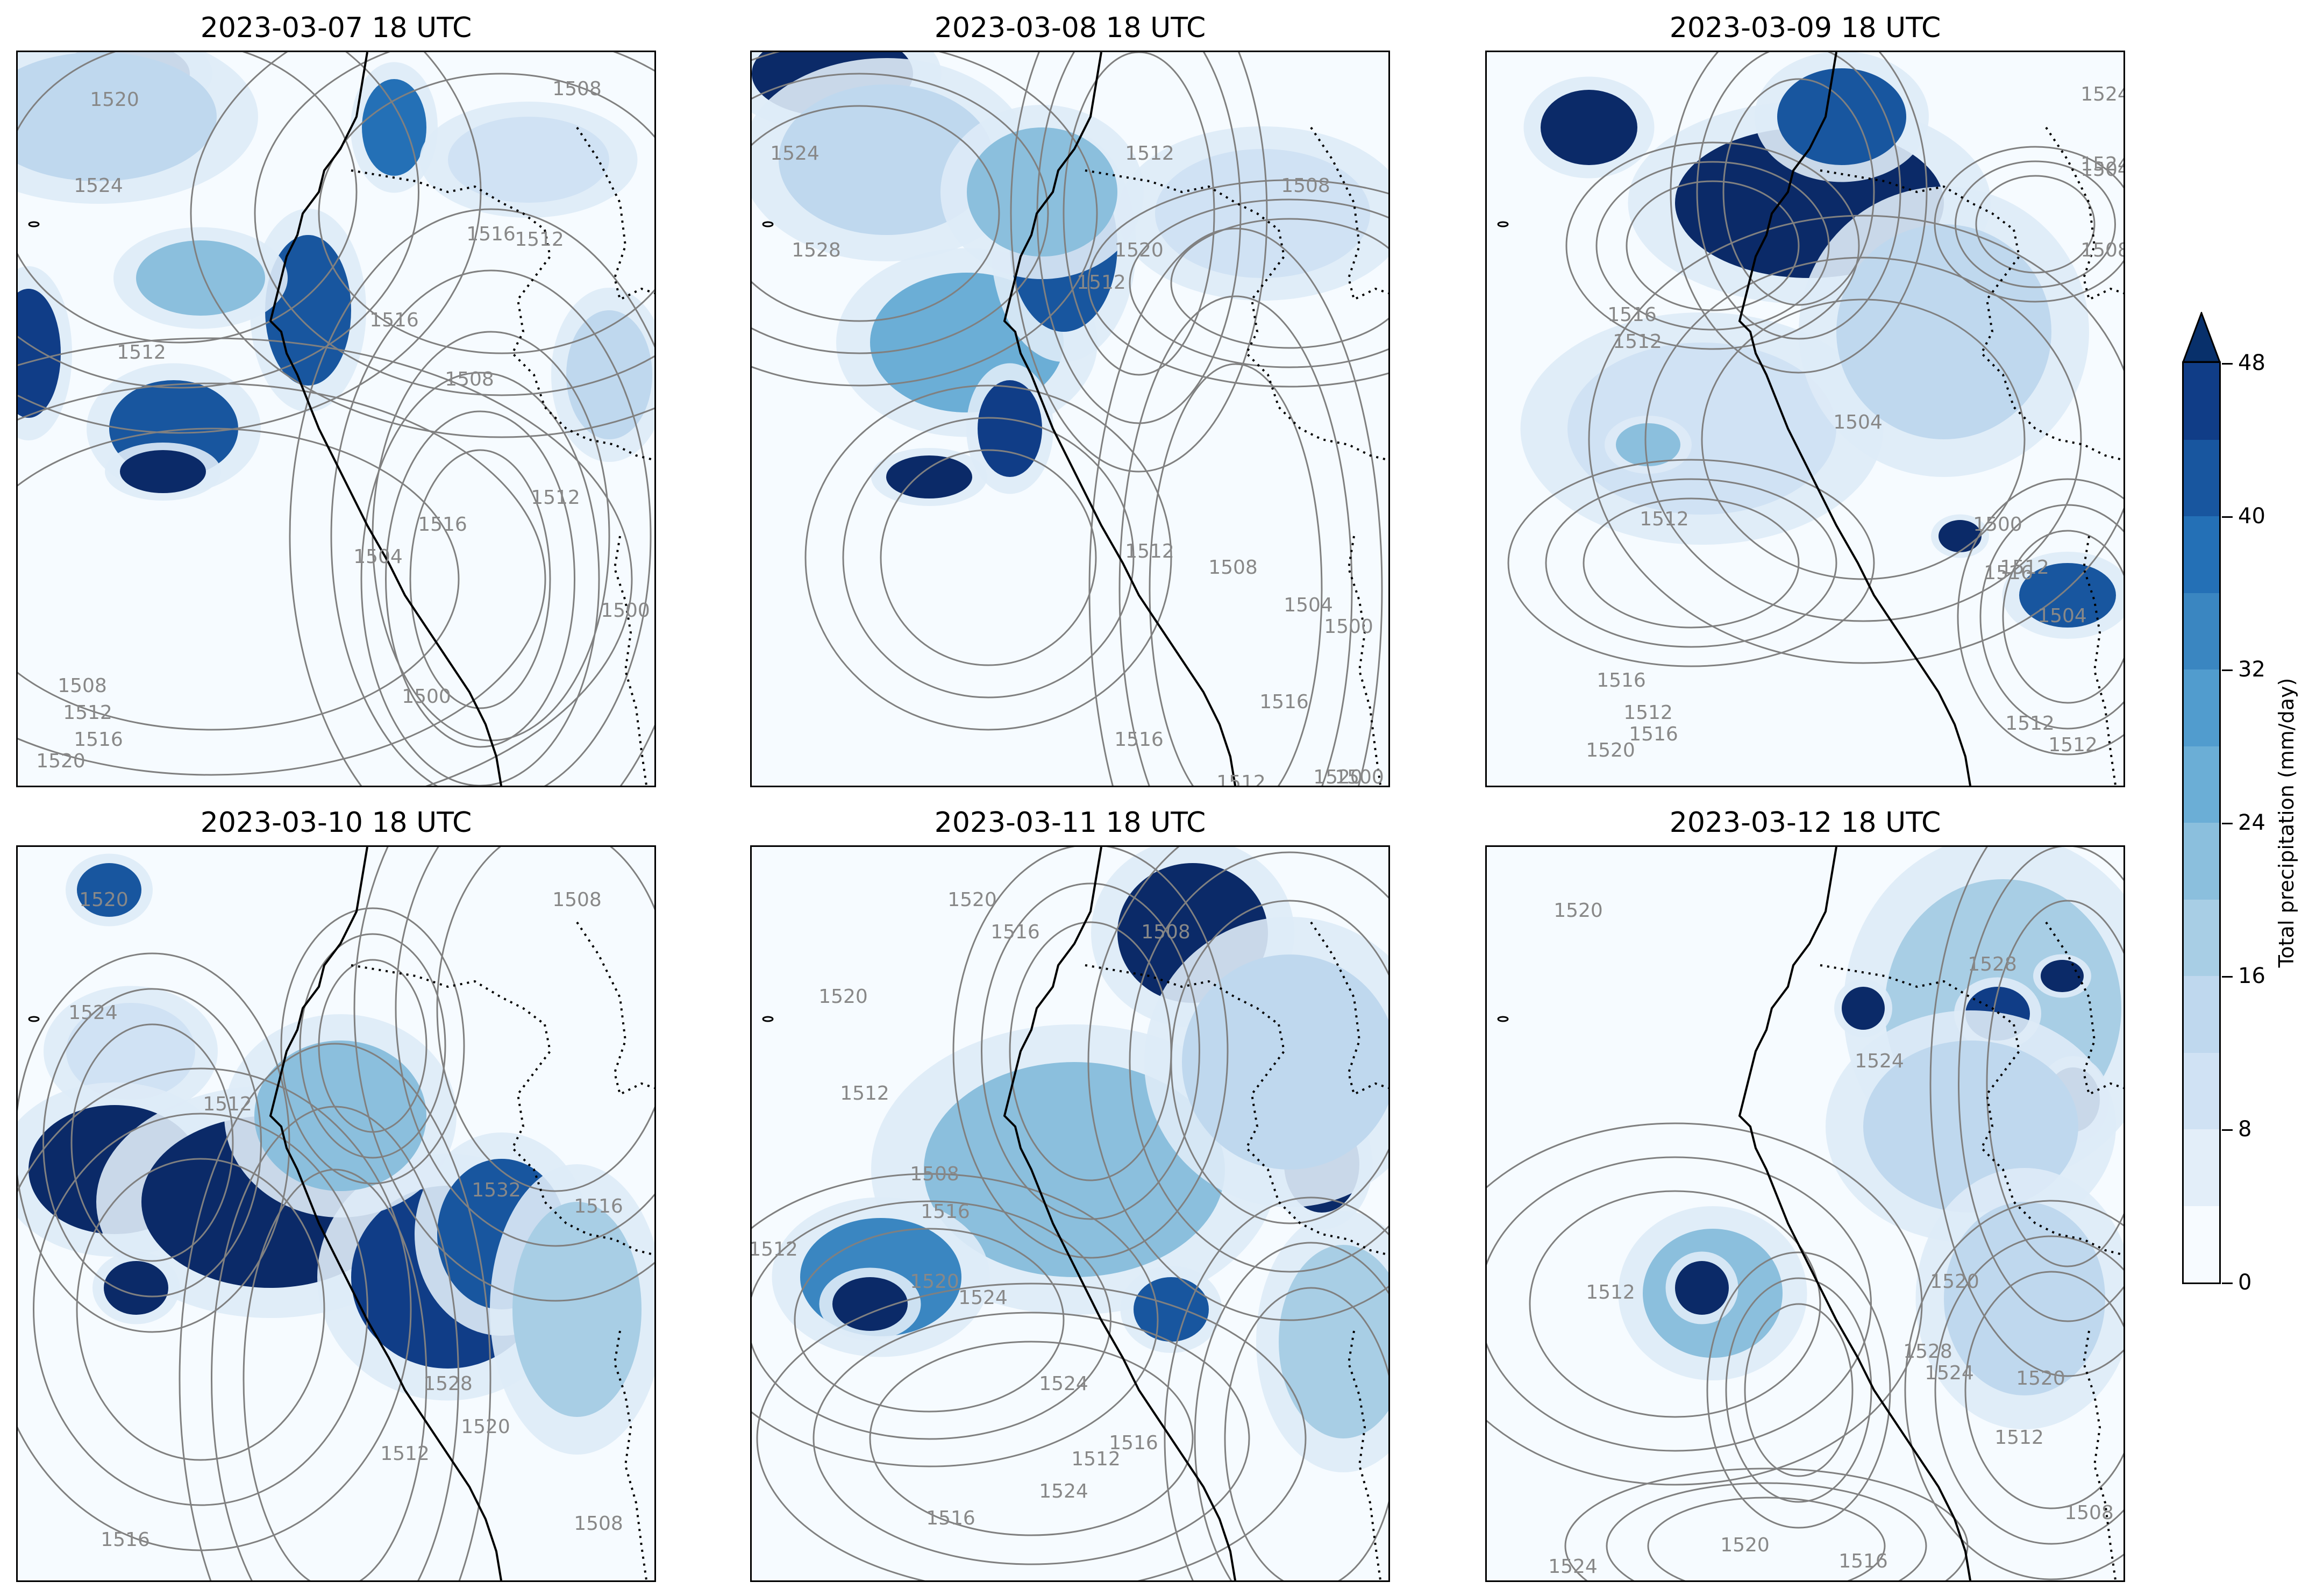  Describe the element at coordinates (1805, 823) in the screenshot. I see `panel-title-6: 2023-03-12 18 UTC` at that location.